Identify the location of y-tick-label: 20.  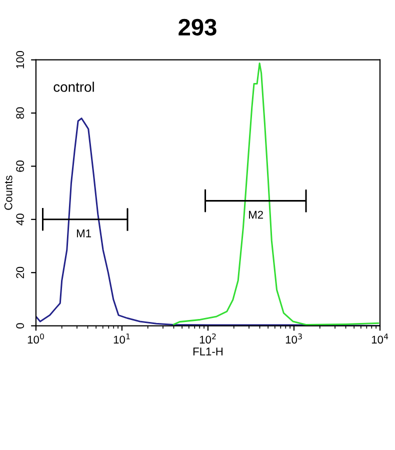
(20, 272).